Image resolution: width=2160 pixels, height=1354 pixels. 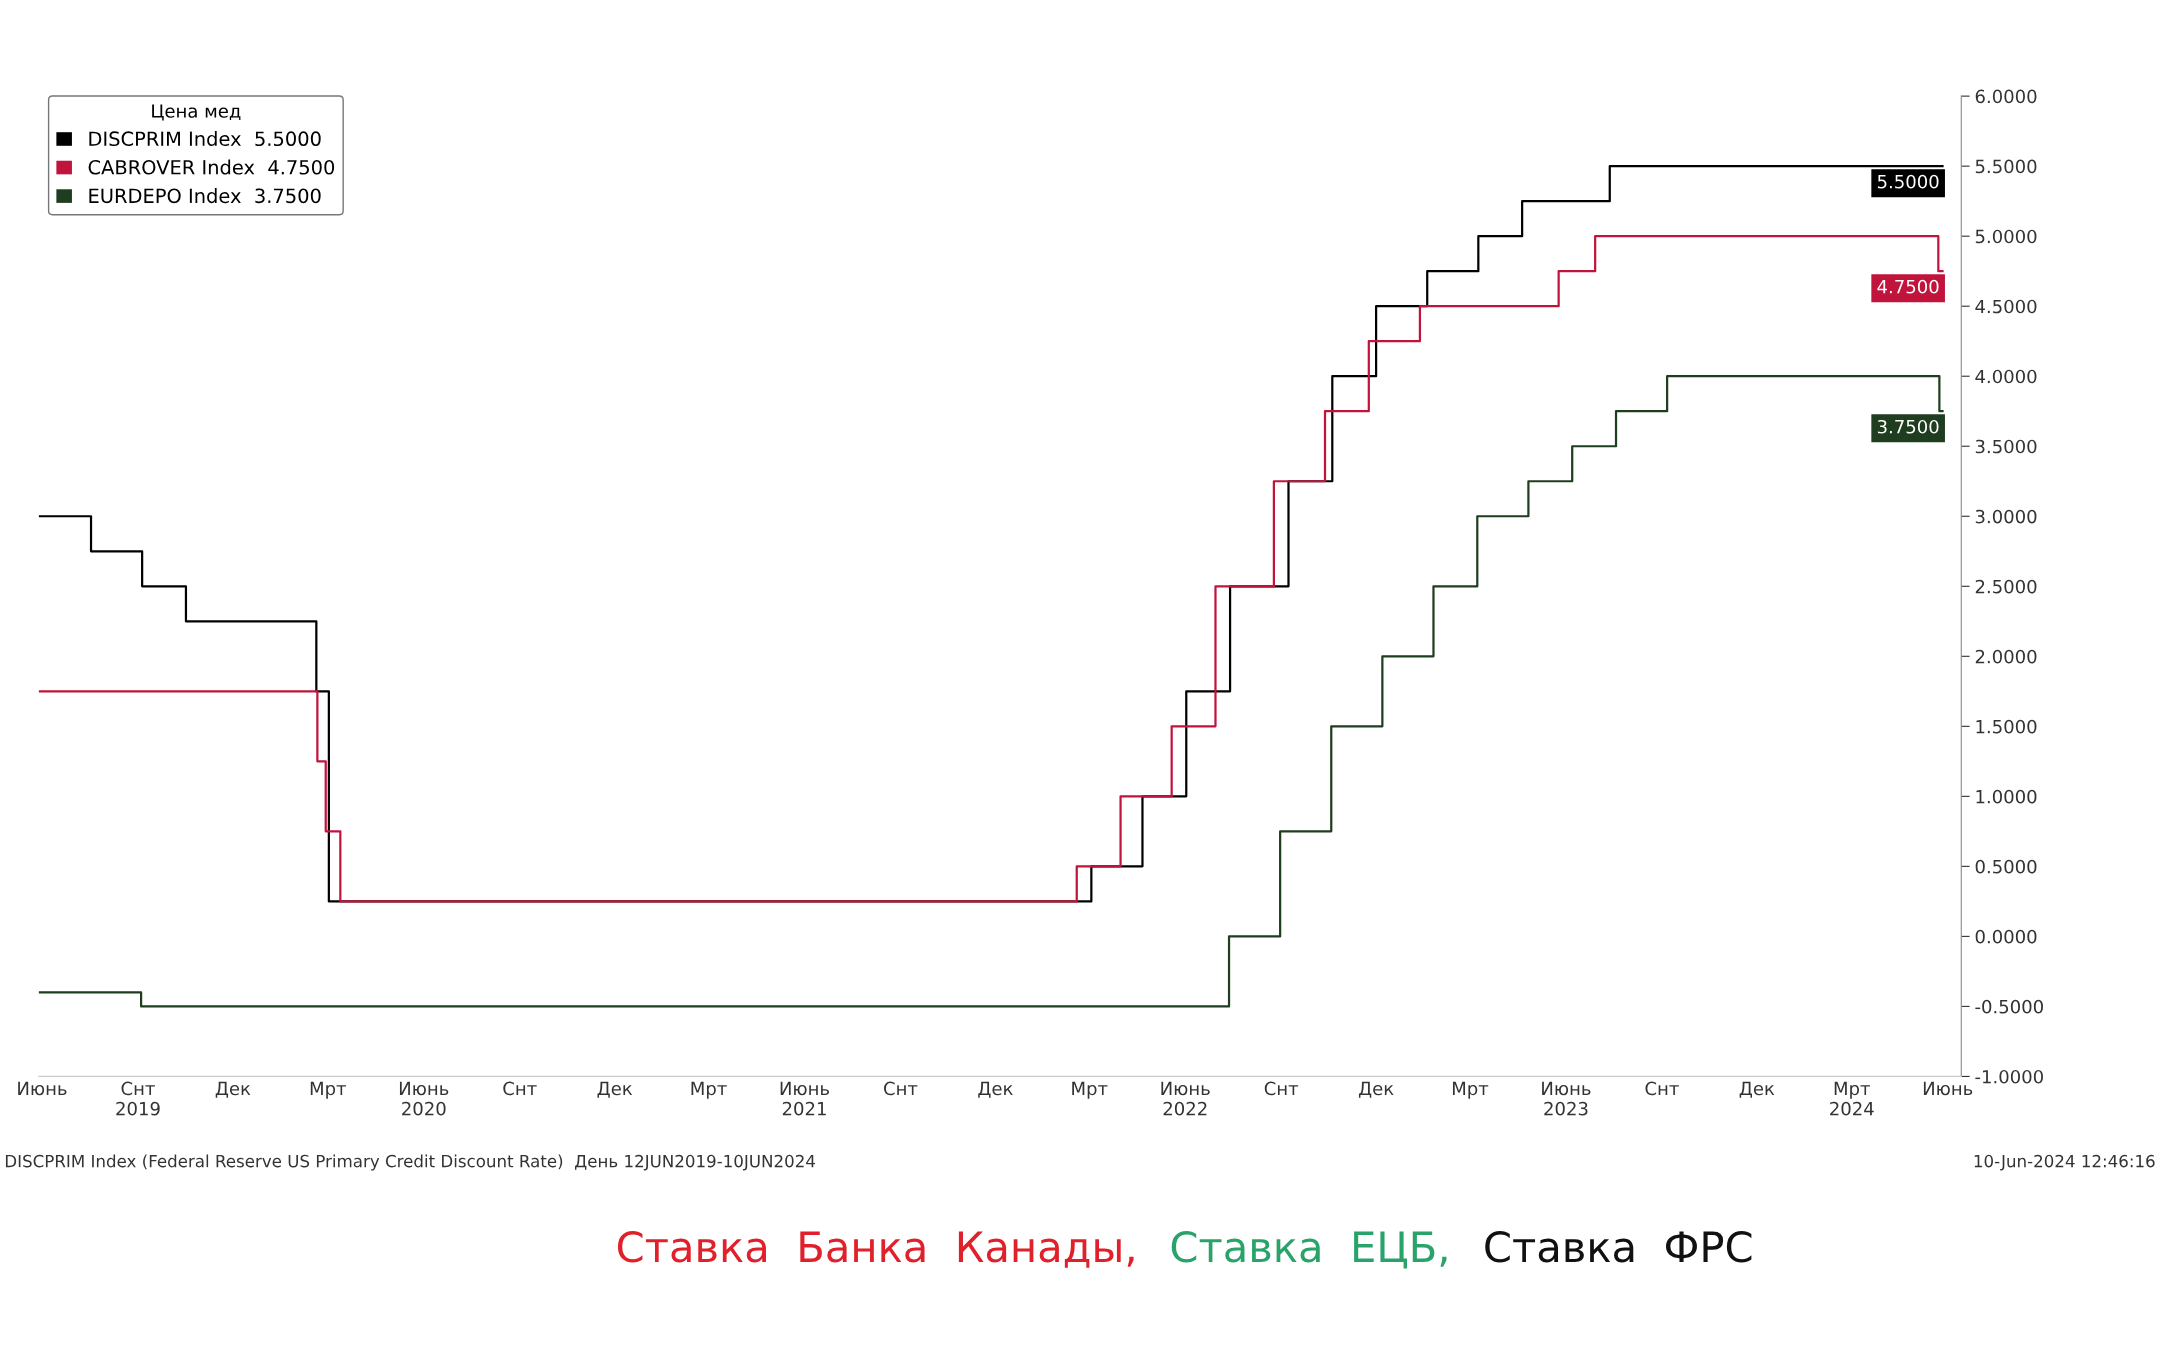 What do you see at coordinates (2006, 96) in the screenshot?
I see `y-tick-label: 6.0000` at bounding box center [2006, 96].